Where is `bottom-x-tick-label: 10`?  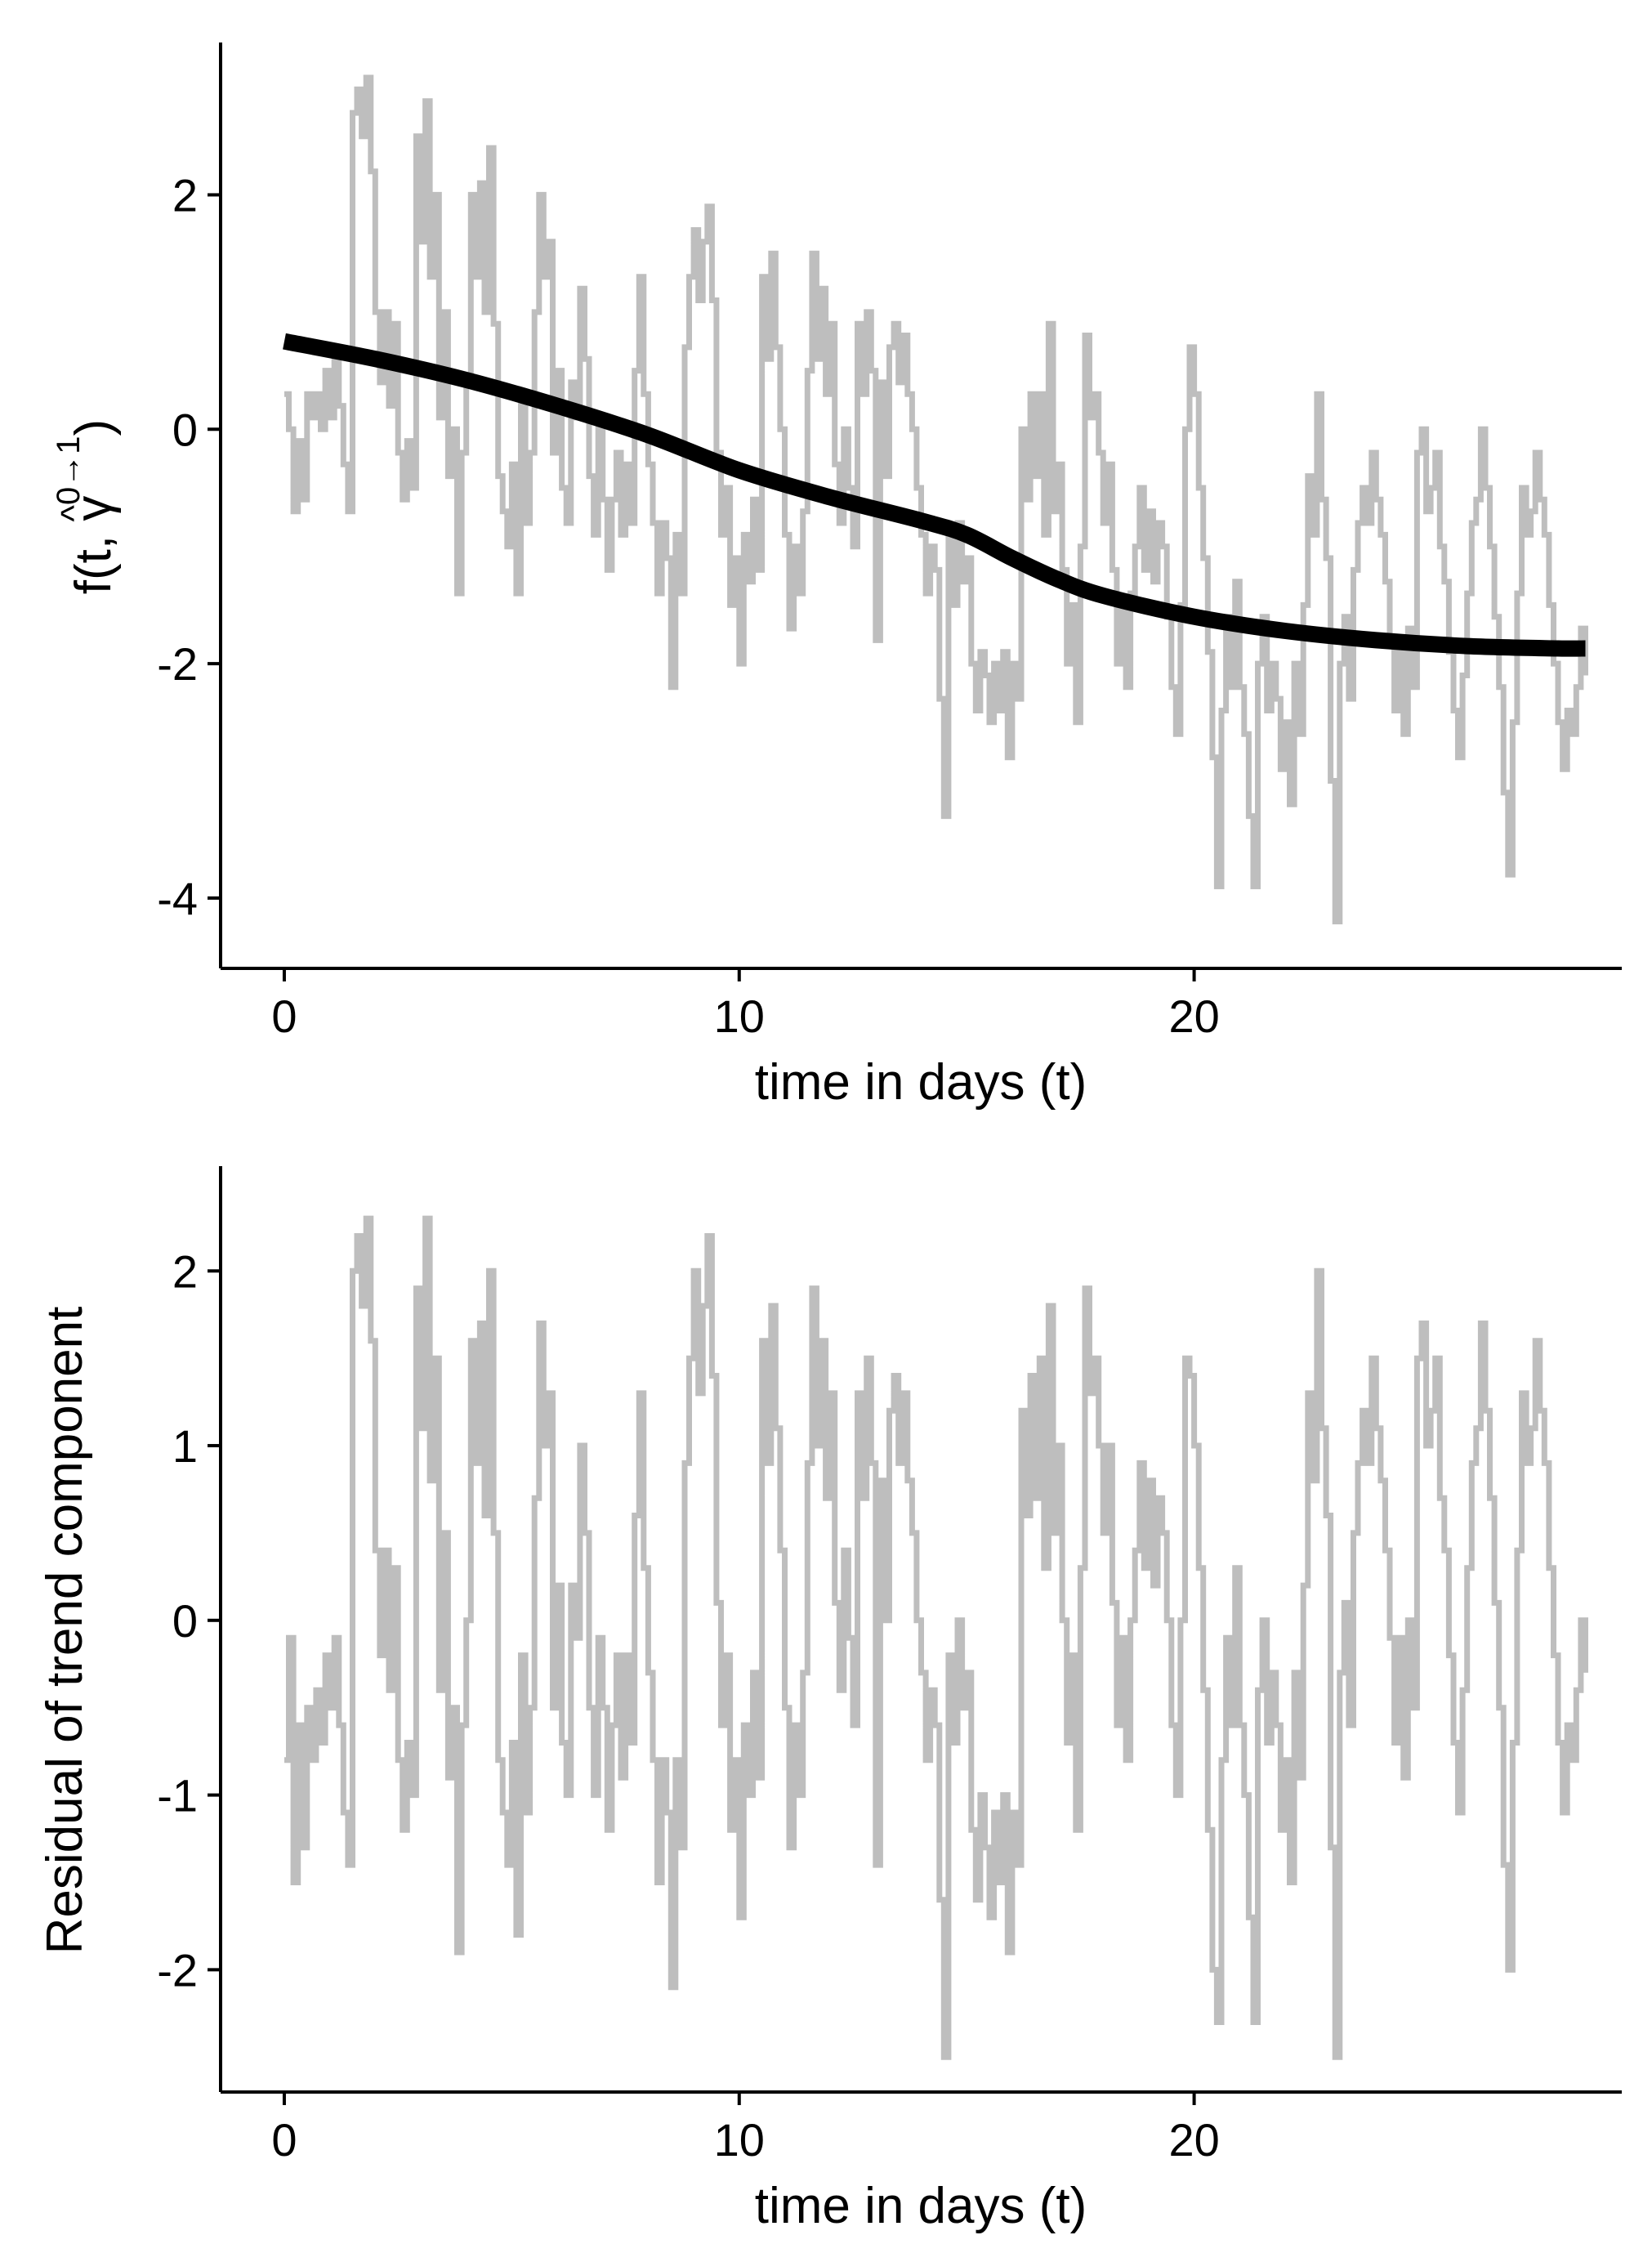 bottom-x-tick-label: 10 is located at coordinates (739, 2140).